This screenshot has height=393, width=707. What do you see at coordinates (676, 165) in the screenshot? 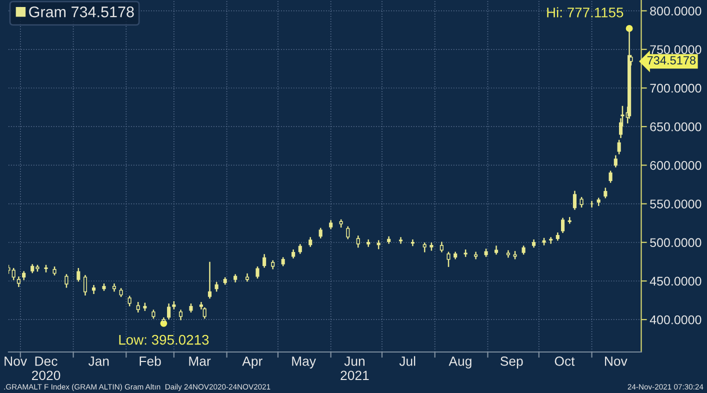
I see `y-tick-label: 600.0000` at bounding box center [676, 165].